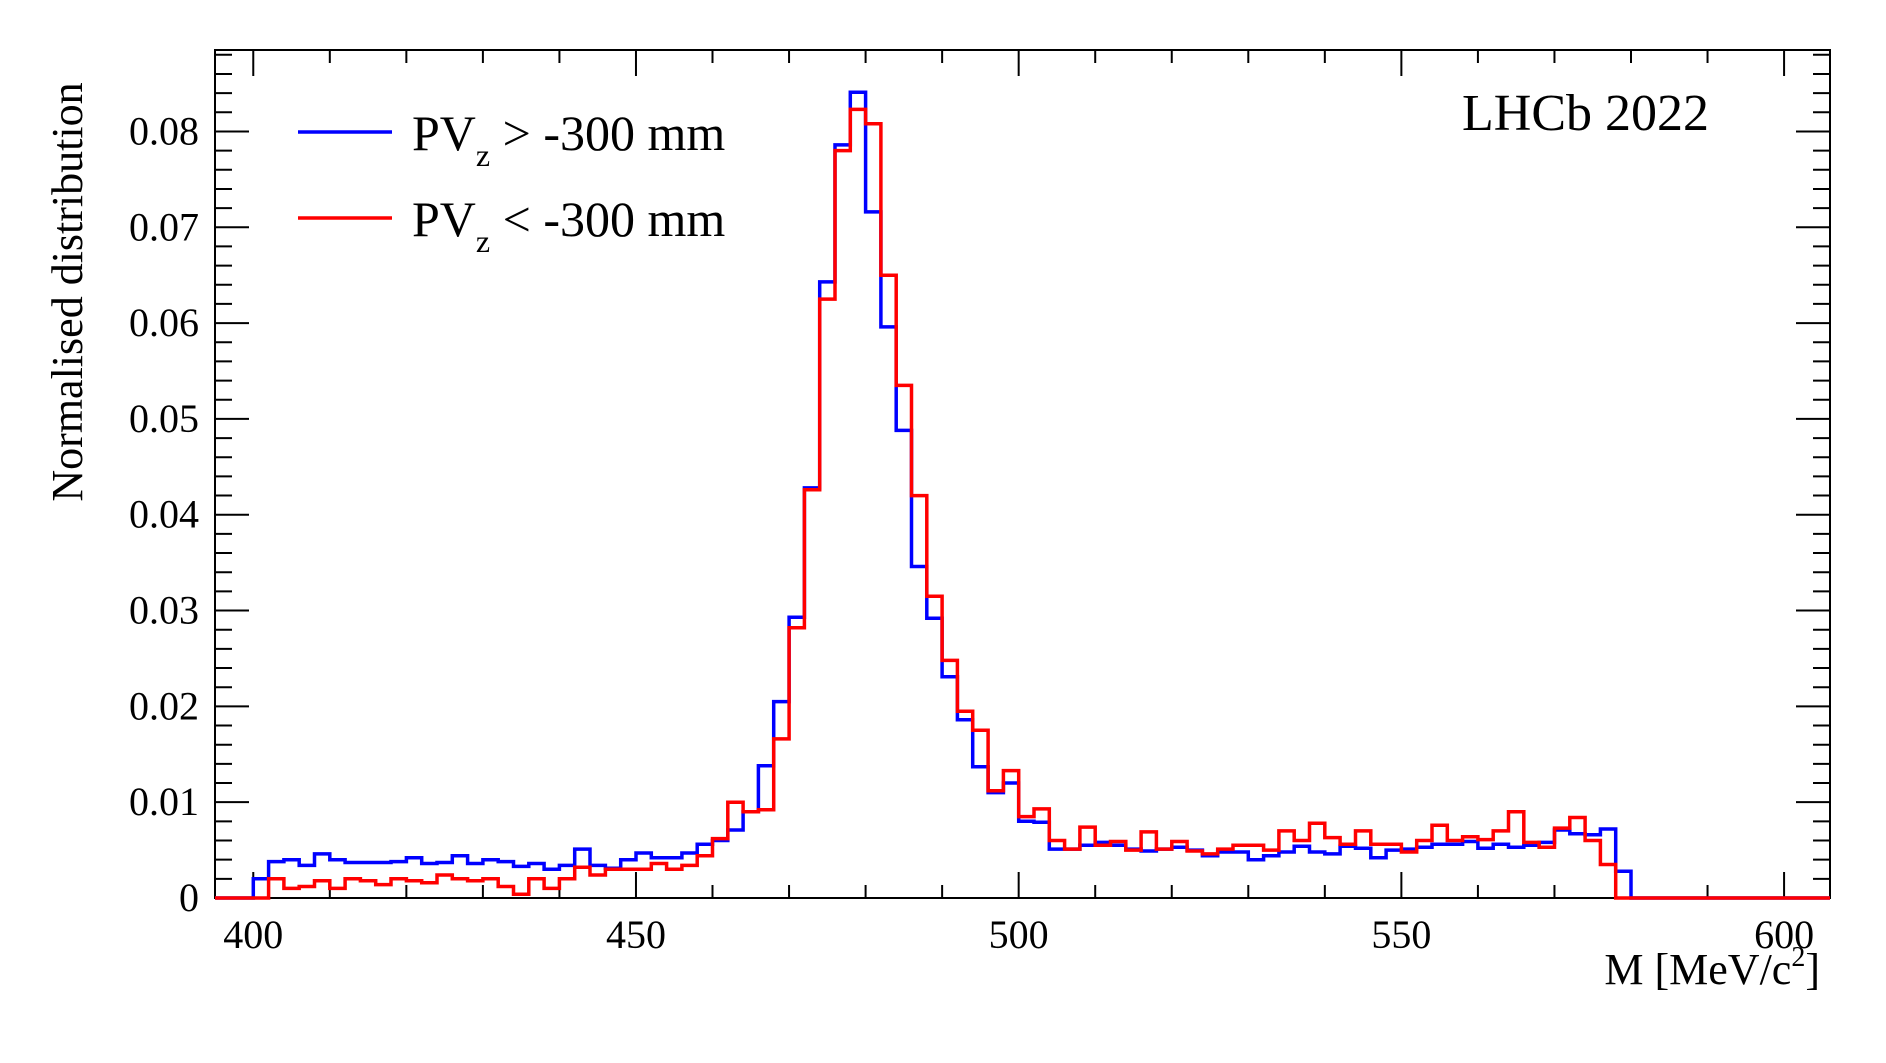 This screenshot has width=1886, height=1063. What do you see at coordinates (636, 934) in the screenshot?
I see `x-tick-label: 450` at bounding box center [636, 934].